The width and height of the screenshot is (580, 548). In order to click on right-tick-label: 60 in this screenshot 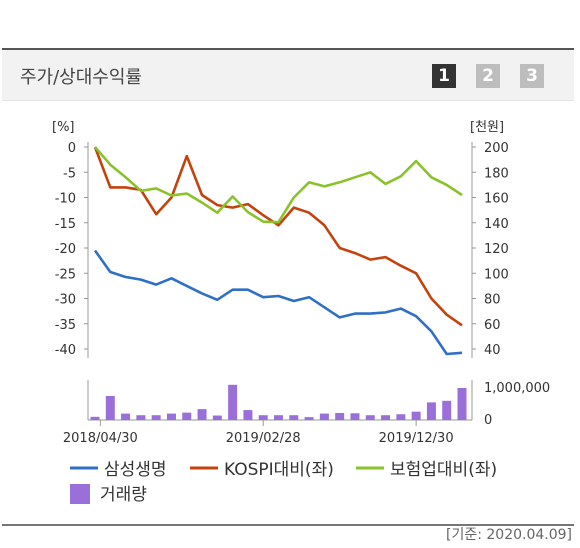, I will do `click(492, 325)`.